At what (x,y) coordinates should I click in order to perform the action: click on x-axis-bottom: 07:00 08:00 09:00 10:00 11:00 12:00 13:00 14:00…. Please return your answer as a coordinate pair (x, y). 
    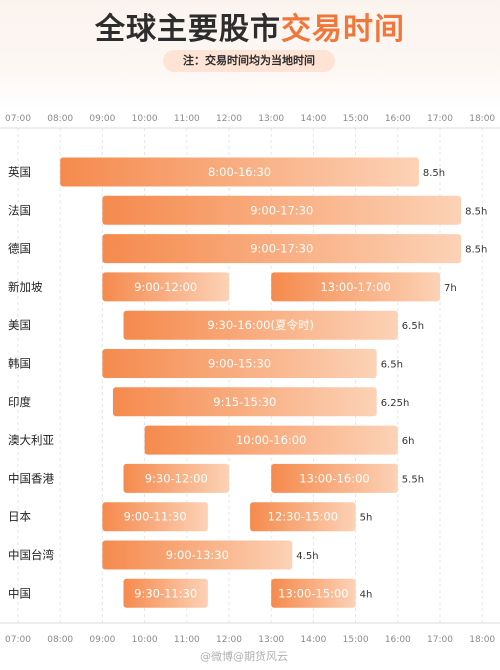
    Looking at the image, I should click on (250, 633).